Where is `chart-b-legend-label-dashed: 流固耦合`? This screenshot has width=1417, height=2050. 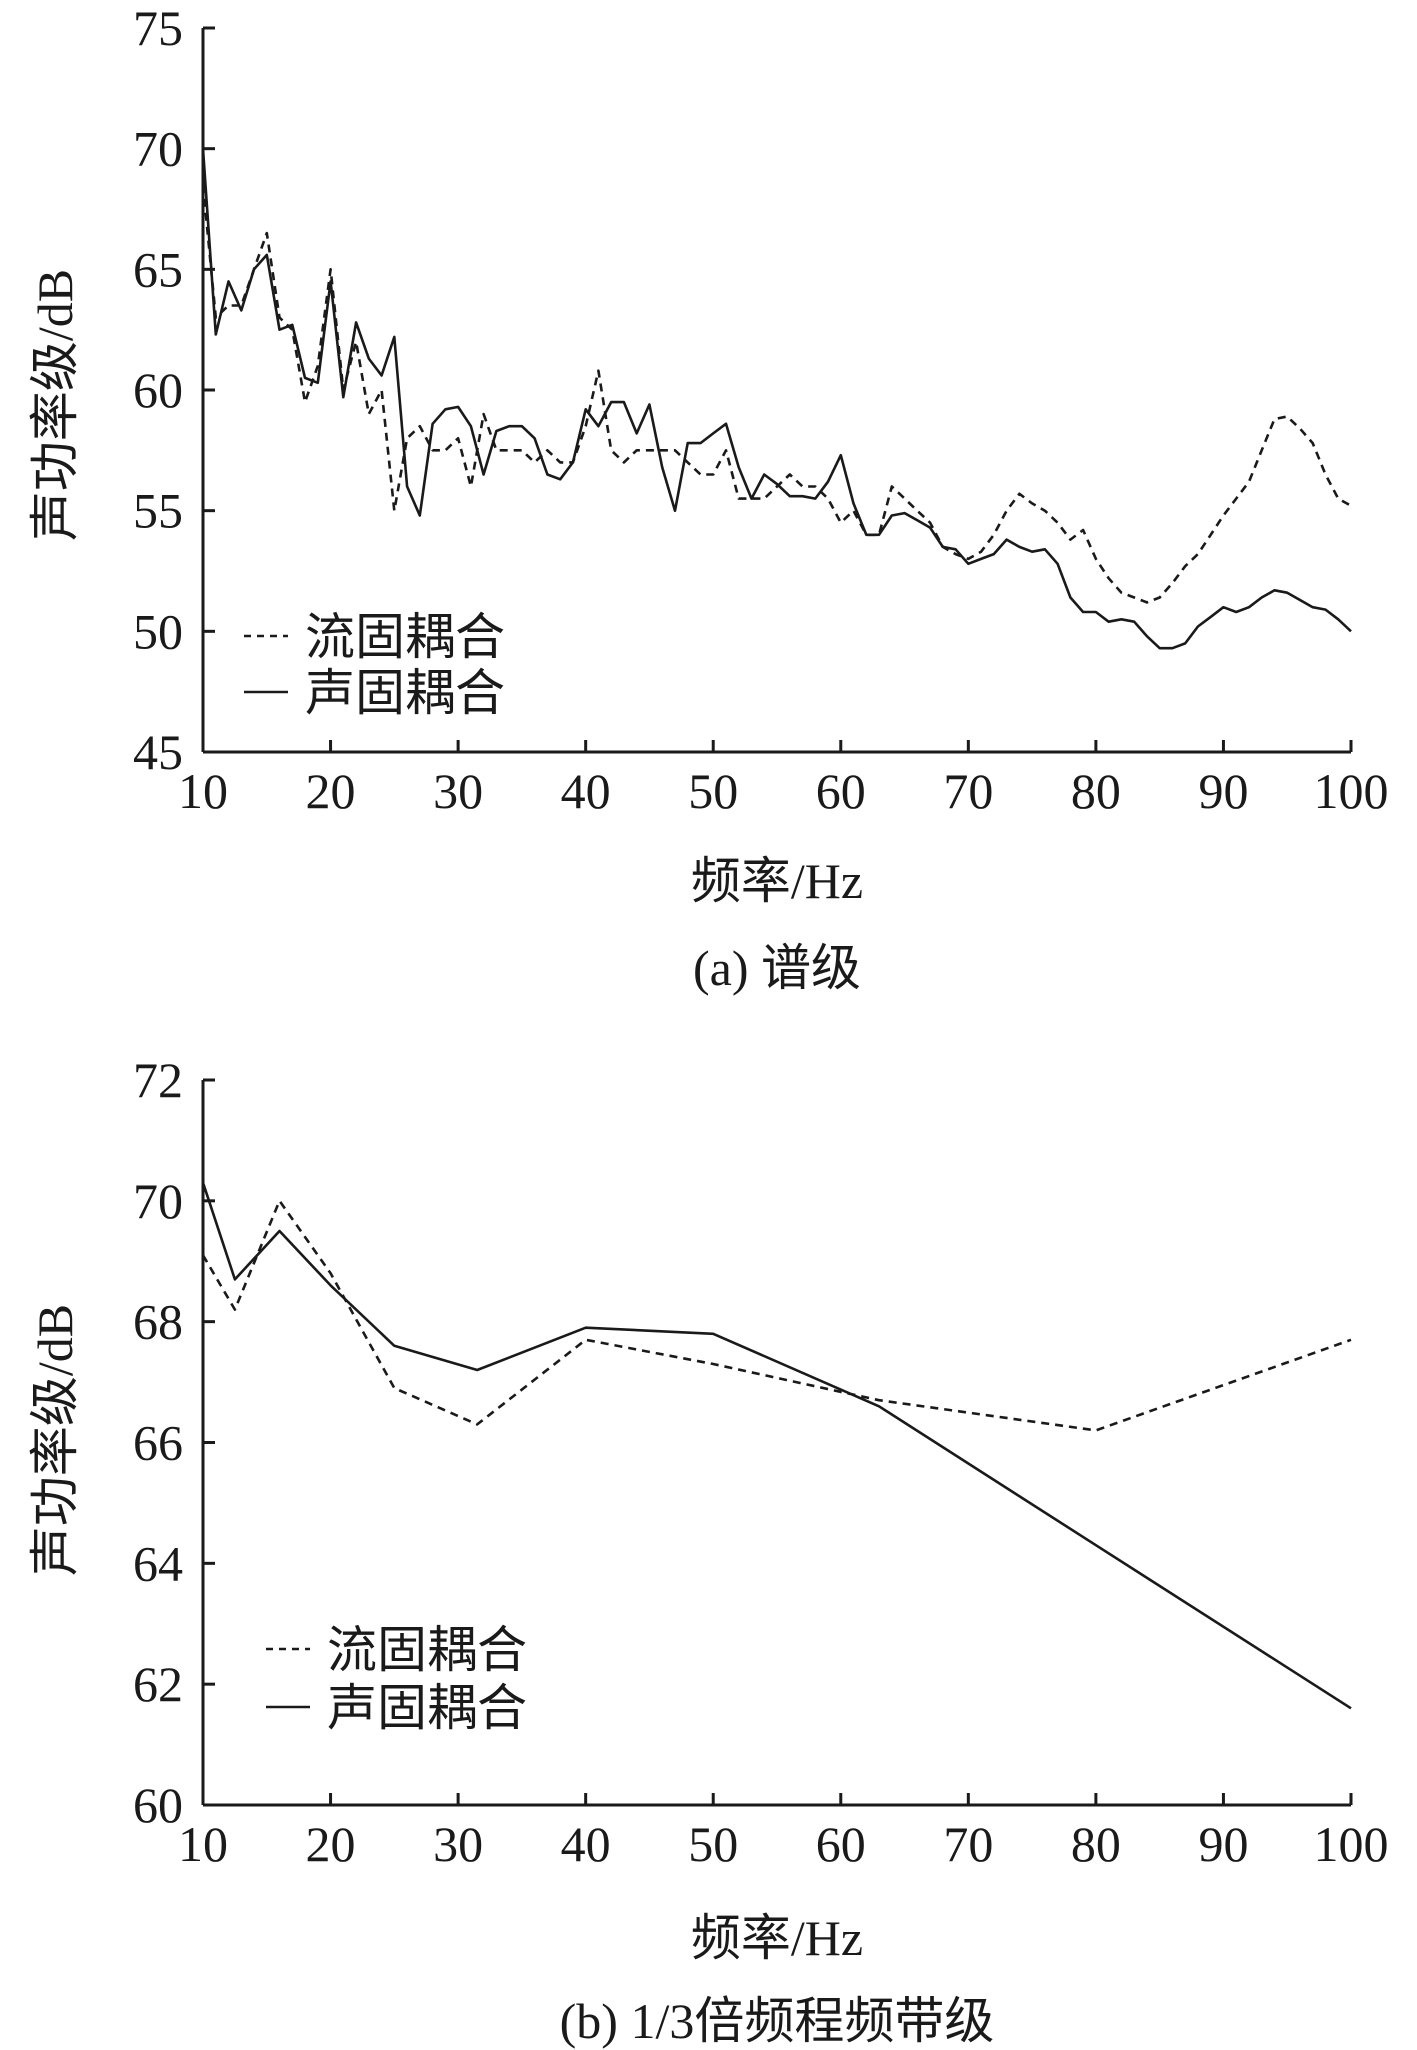 chart-b-legend-label-dashed: 流固耦合 is located at coordinates (427, 1650).